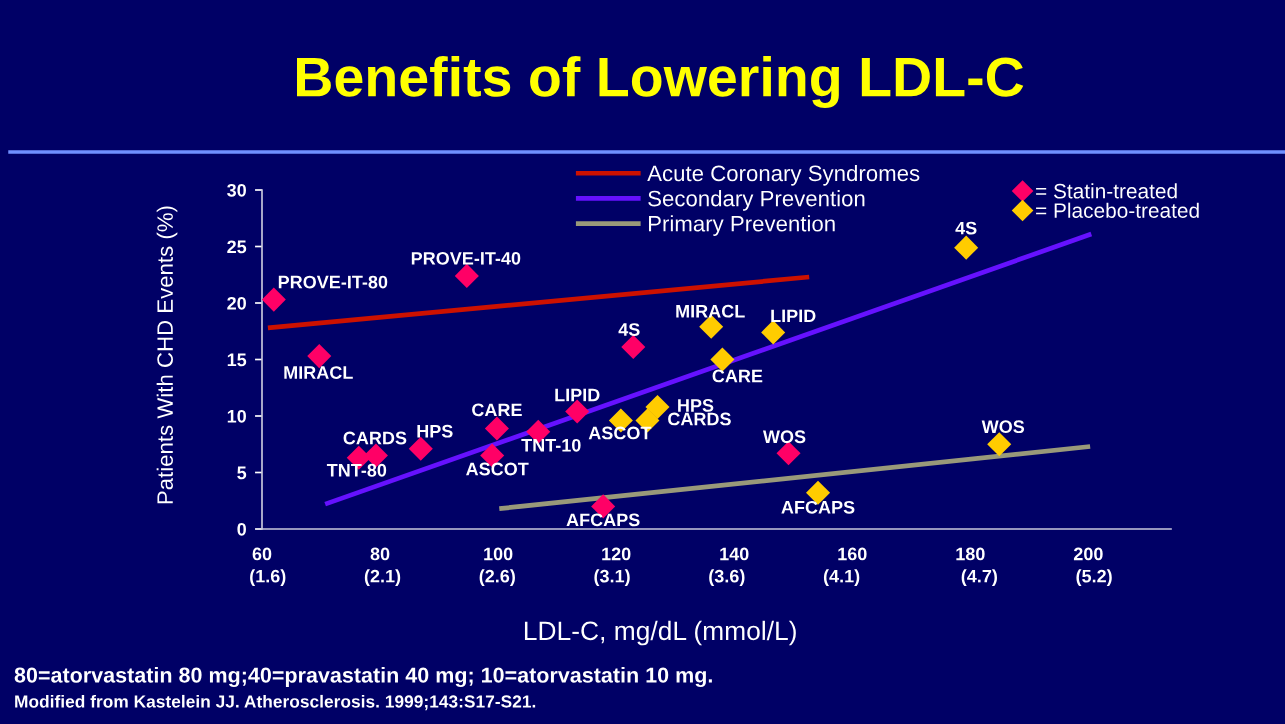  I want to click on x2-tick-label: (4.7), so click(979, 578).